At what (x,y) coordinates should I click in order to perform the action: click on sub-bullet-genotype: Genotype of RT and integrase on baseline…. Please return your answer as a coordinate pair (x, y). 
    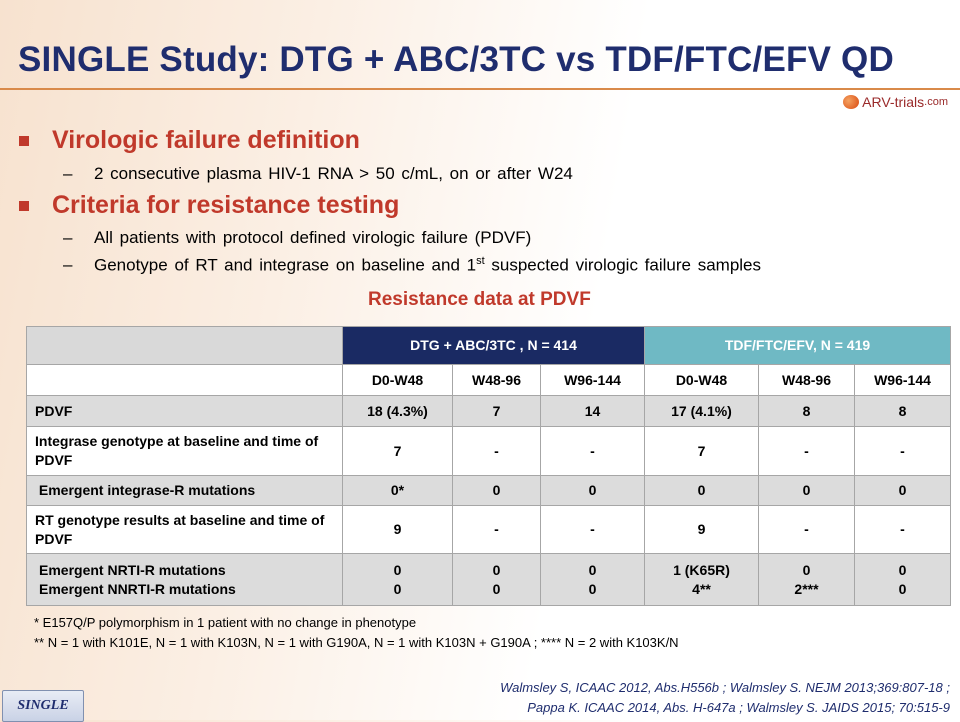
    Looking at the image, I should click on (427, 265).